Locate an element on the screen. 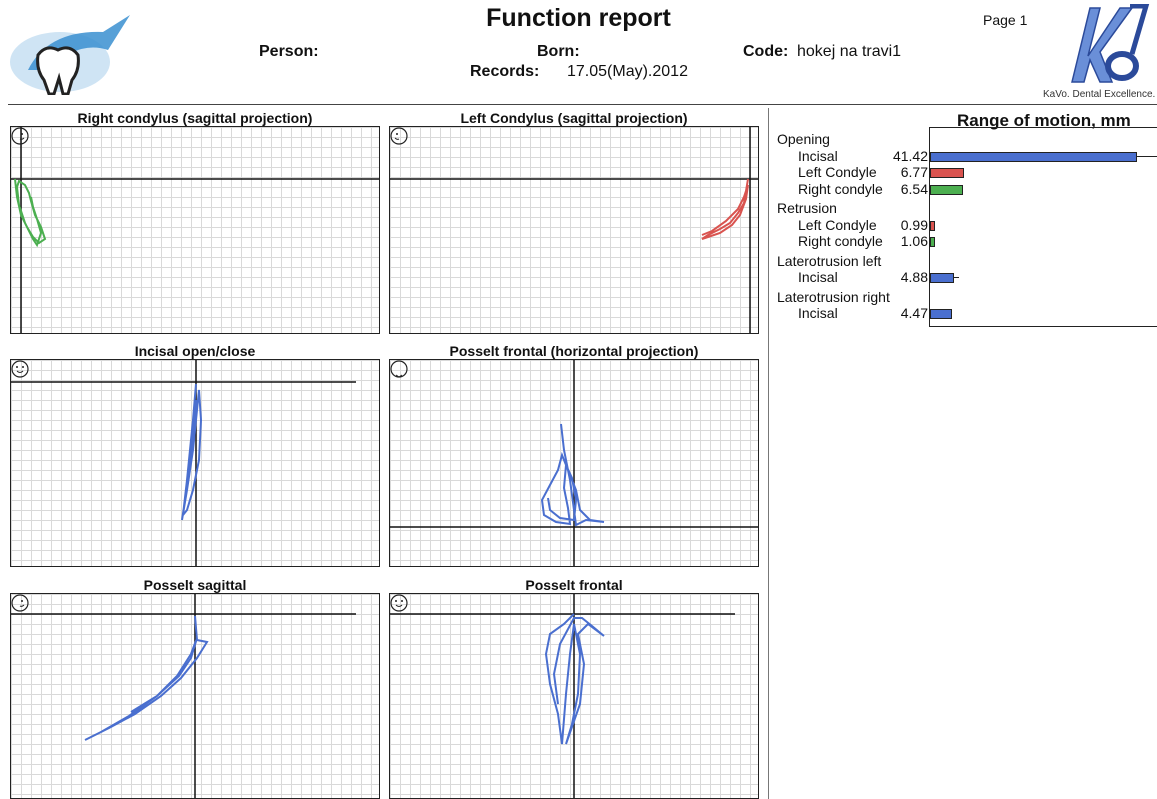 The height and width of the screenshot is (799, 1157). plot-left-condylus is located at coordinates (574, 230).